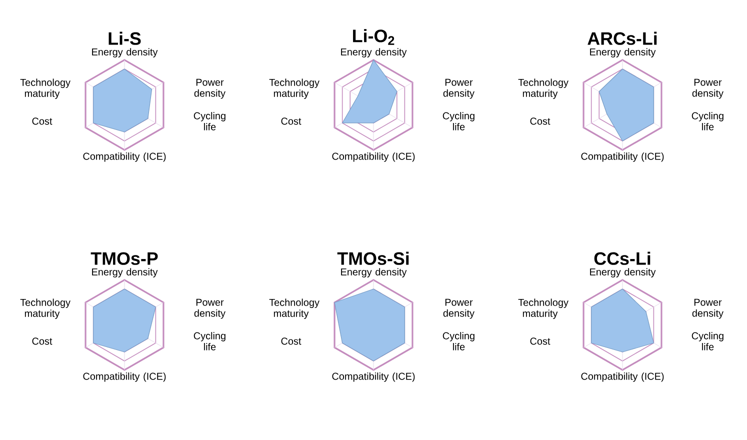  I want to click on chart-title: TMOs-P, so click(124, 258).